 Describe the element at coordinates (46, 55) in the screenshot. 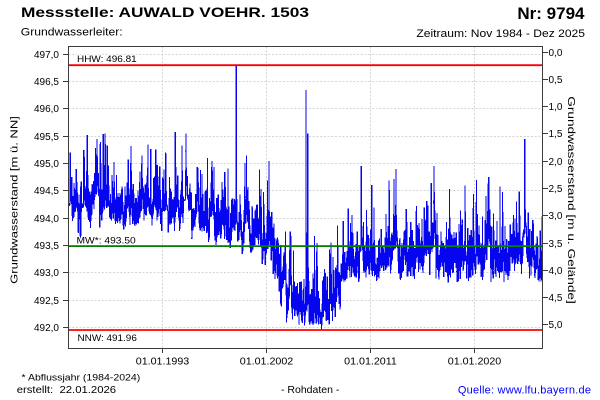

I see `svg-text: 497,0` at that location.